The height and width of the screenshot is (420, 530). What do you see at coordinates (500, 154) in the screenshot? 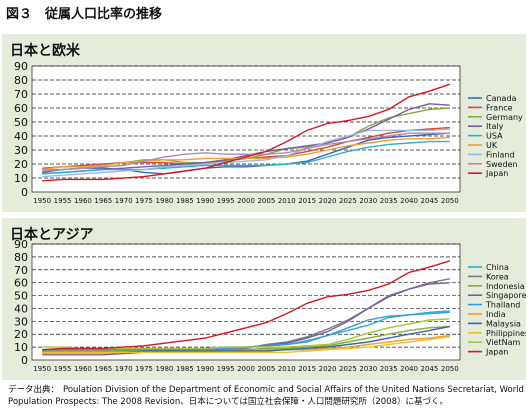
I see `legend-label: Finland` at bounding box center [500, 154].